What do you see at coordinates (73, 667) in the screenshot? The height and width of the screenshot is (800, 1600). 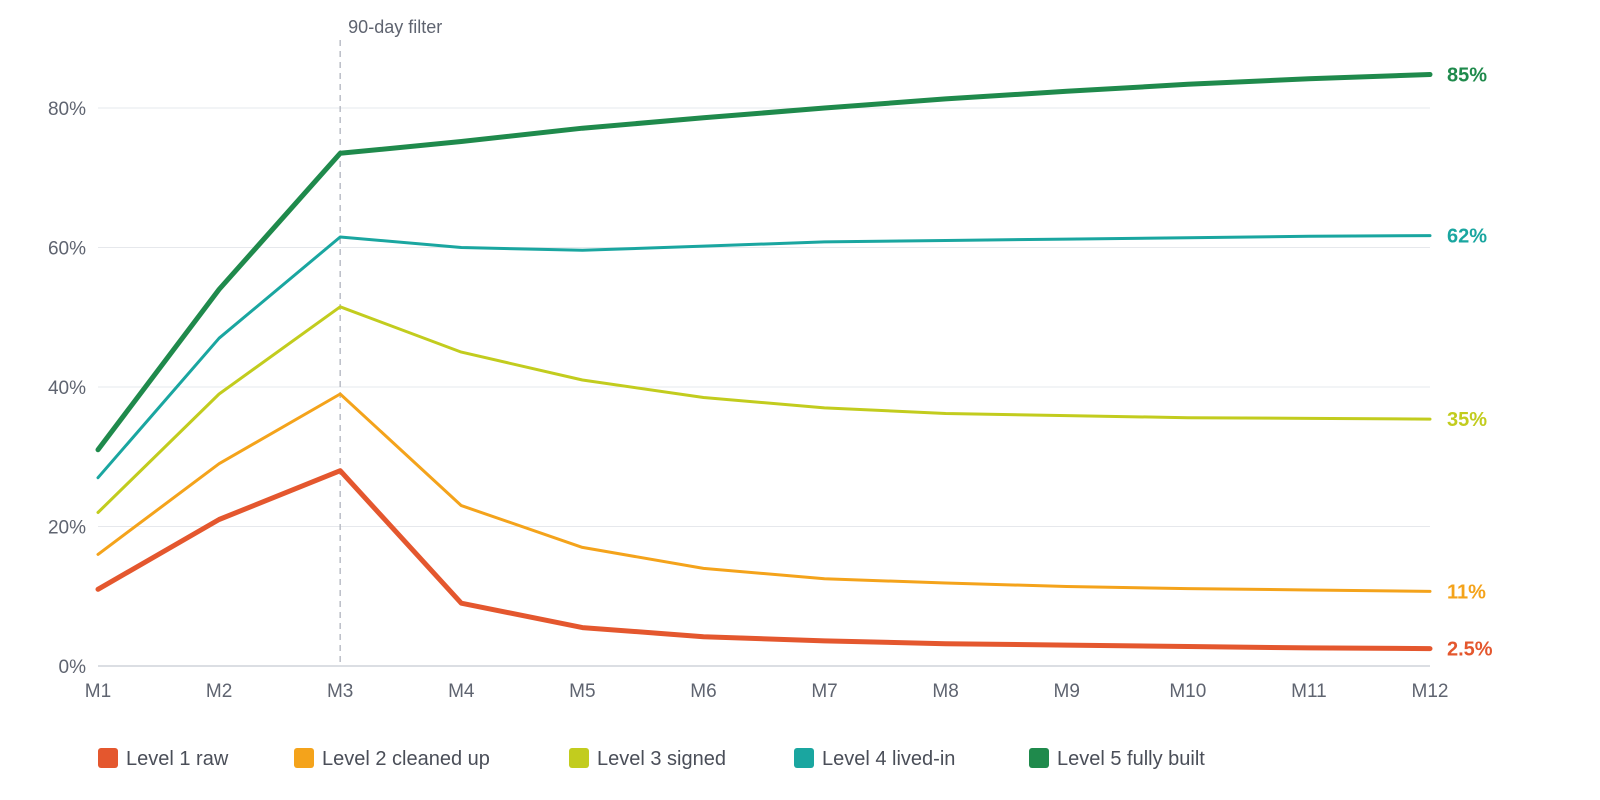 I see `y-tick-label: 0%` at bounding box center [73, 667].